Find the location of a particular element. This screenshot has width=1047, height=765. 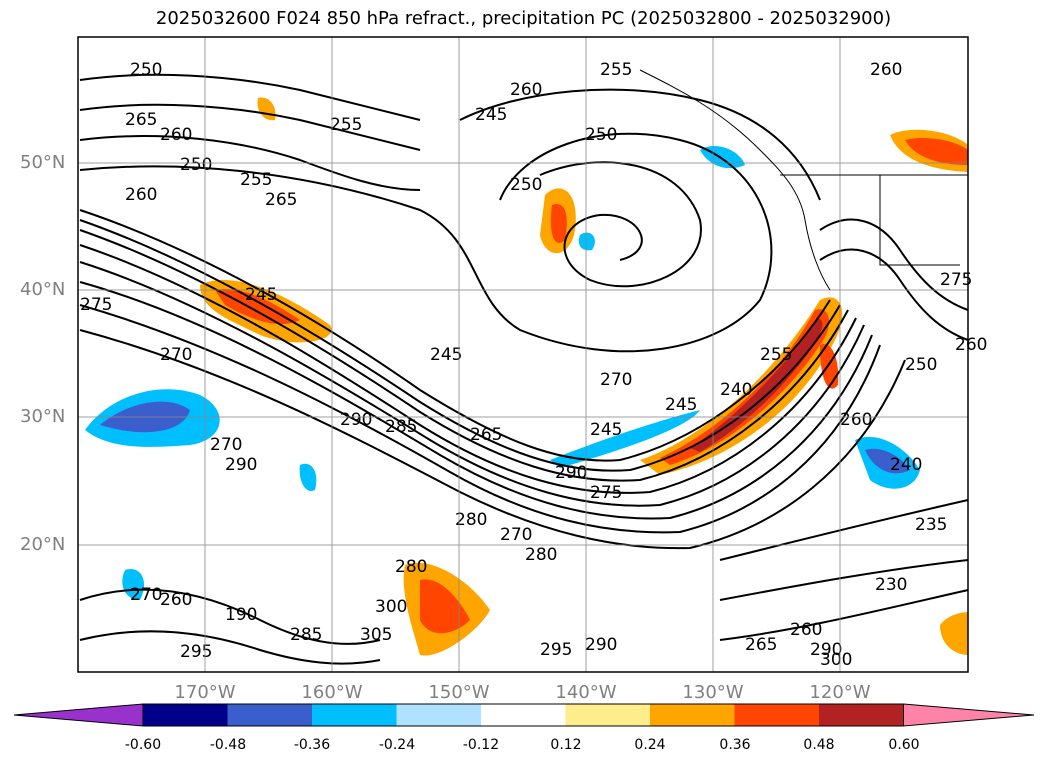

contour-label: 230 is located at coordinates (891, 585).